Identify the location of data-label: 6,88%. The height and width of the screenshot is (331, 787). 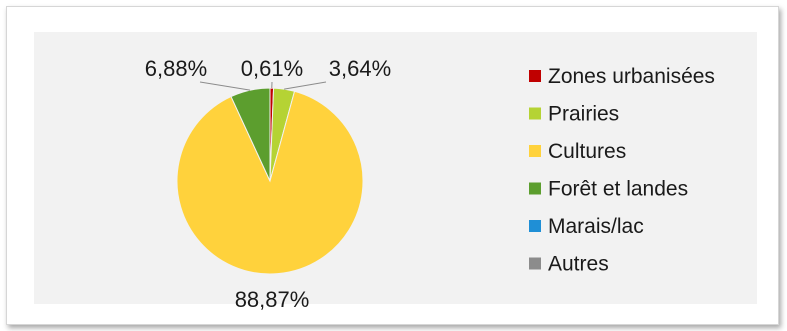
(176, 68).